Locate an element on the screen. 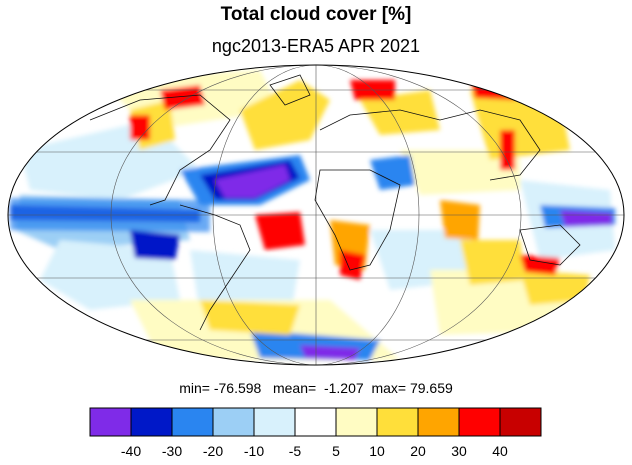 The height and width of the screenshot is (465, 632). map-title: Total cloud cover [%] is located at coordinates (316, 14).